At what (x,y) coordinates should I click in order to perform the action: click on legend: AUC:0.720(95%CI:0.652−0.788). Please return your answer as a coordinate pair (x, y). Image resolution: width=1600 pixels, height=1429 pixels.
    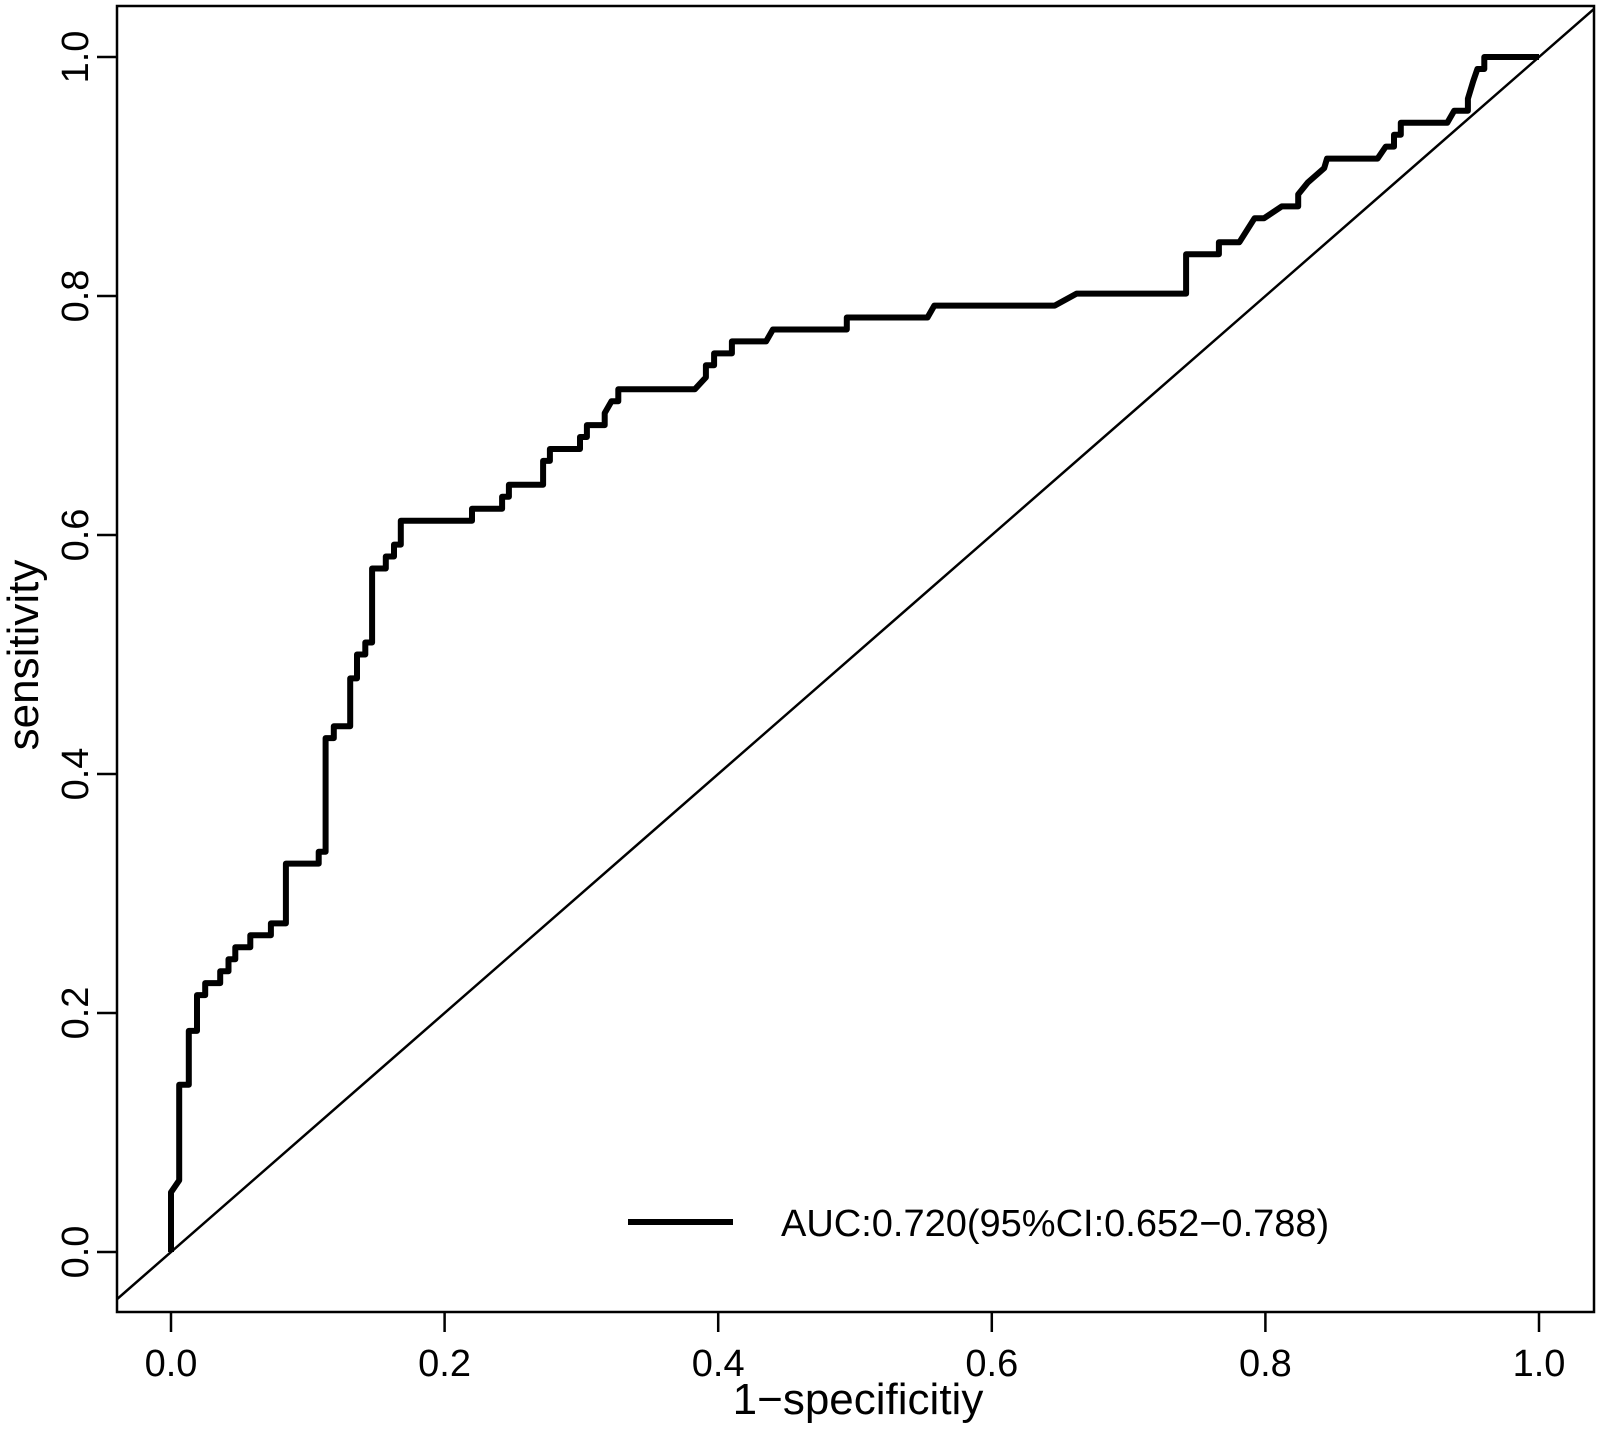
    Looking at the image, I should click on (978, 1224).